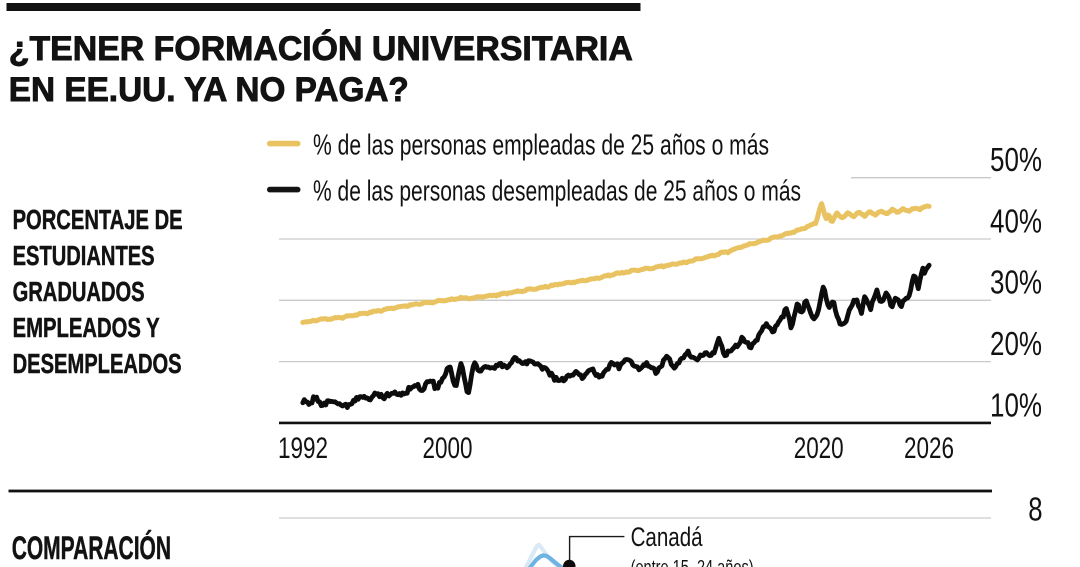  Describe the element at coordinates (1016, 159) in the screenshot. I see `svg-text: 50%` at that location.